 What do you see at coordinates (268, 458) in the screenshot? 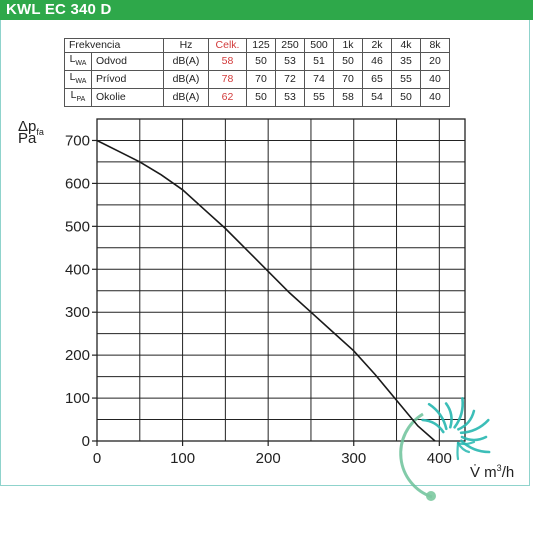
I see `x-tick-label: 200` at bounding box center [268, 458].